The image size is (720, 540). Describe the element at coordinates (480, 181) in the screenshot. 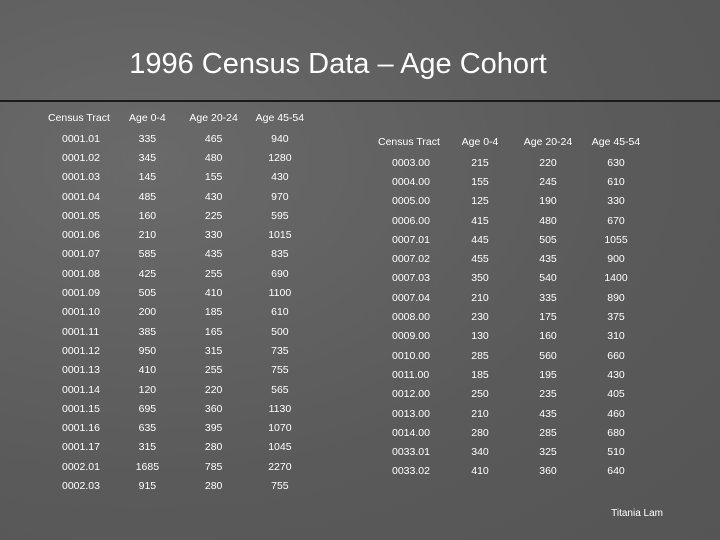

I see `cell-age-0-4: 155` at that location.